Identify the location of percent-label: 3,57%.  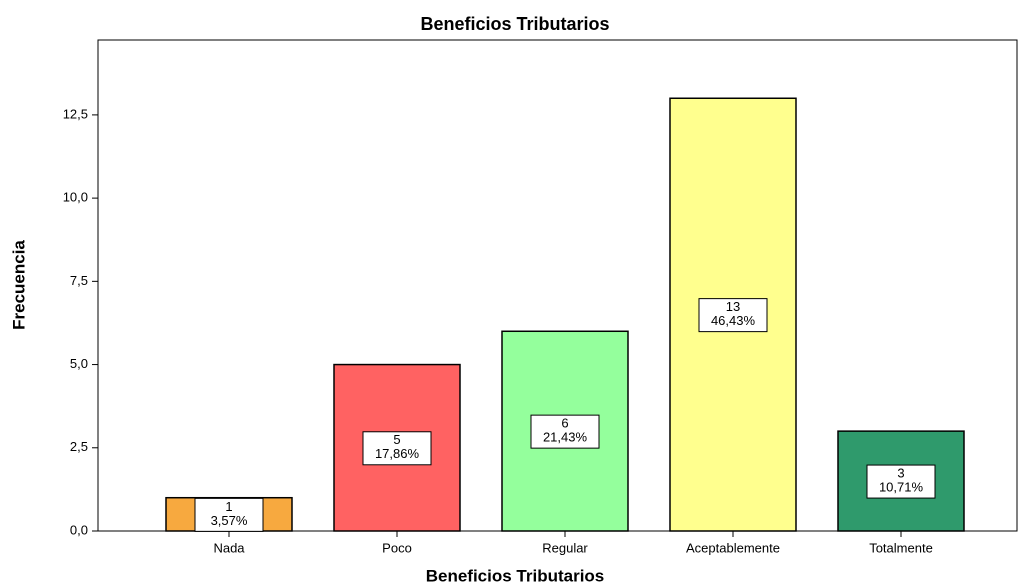
(229, 520).